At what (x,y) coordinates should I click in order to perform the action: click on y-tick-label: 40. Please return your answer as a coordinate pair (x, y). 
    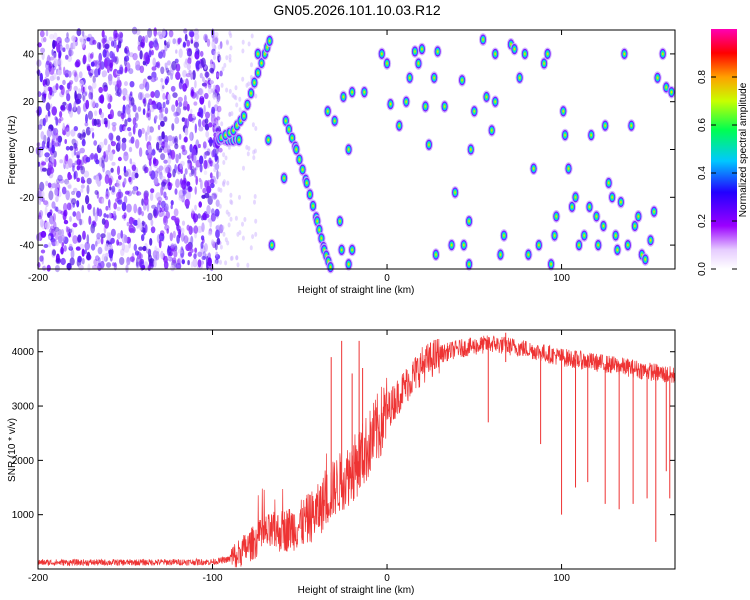
    Looking at the image, I should click on (29, 54).